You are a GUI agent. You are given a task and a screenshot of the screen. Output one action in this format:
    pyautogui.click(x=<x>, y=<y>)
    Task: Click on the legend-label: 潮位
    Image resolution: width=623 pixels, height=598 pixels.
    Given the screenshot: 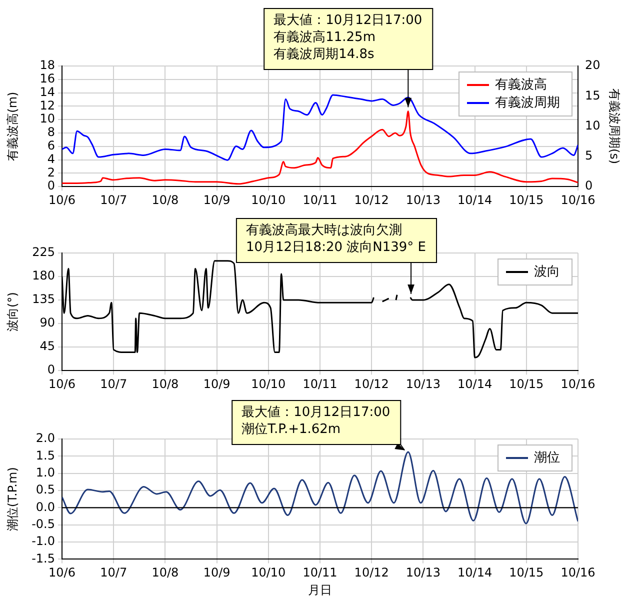 What is the action you would take?
    pyautogui.click(x=547, y=458)
    